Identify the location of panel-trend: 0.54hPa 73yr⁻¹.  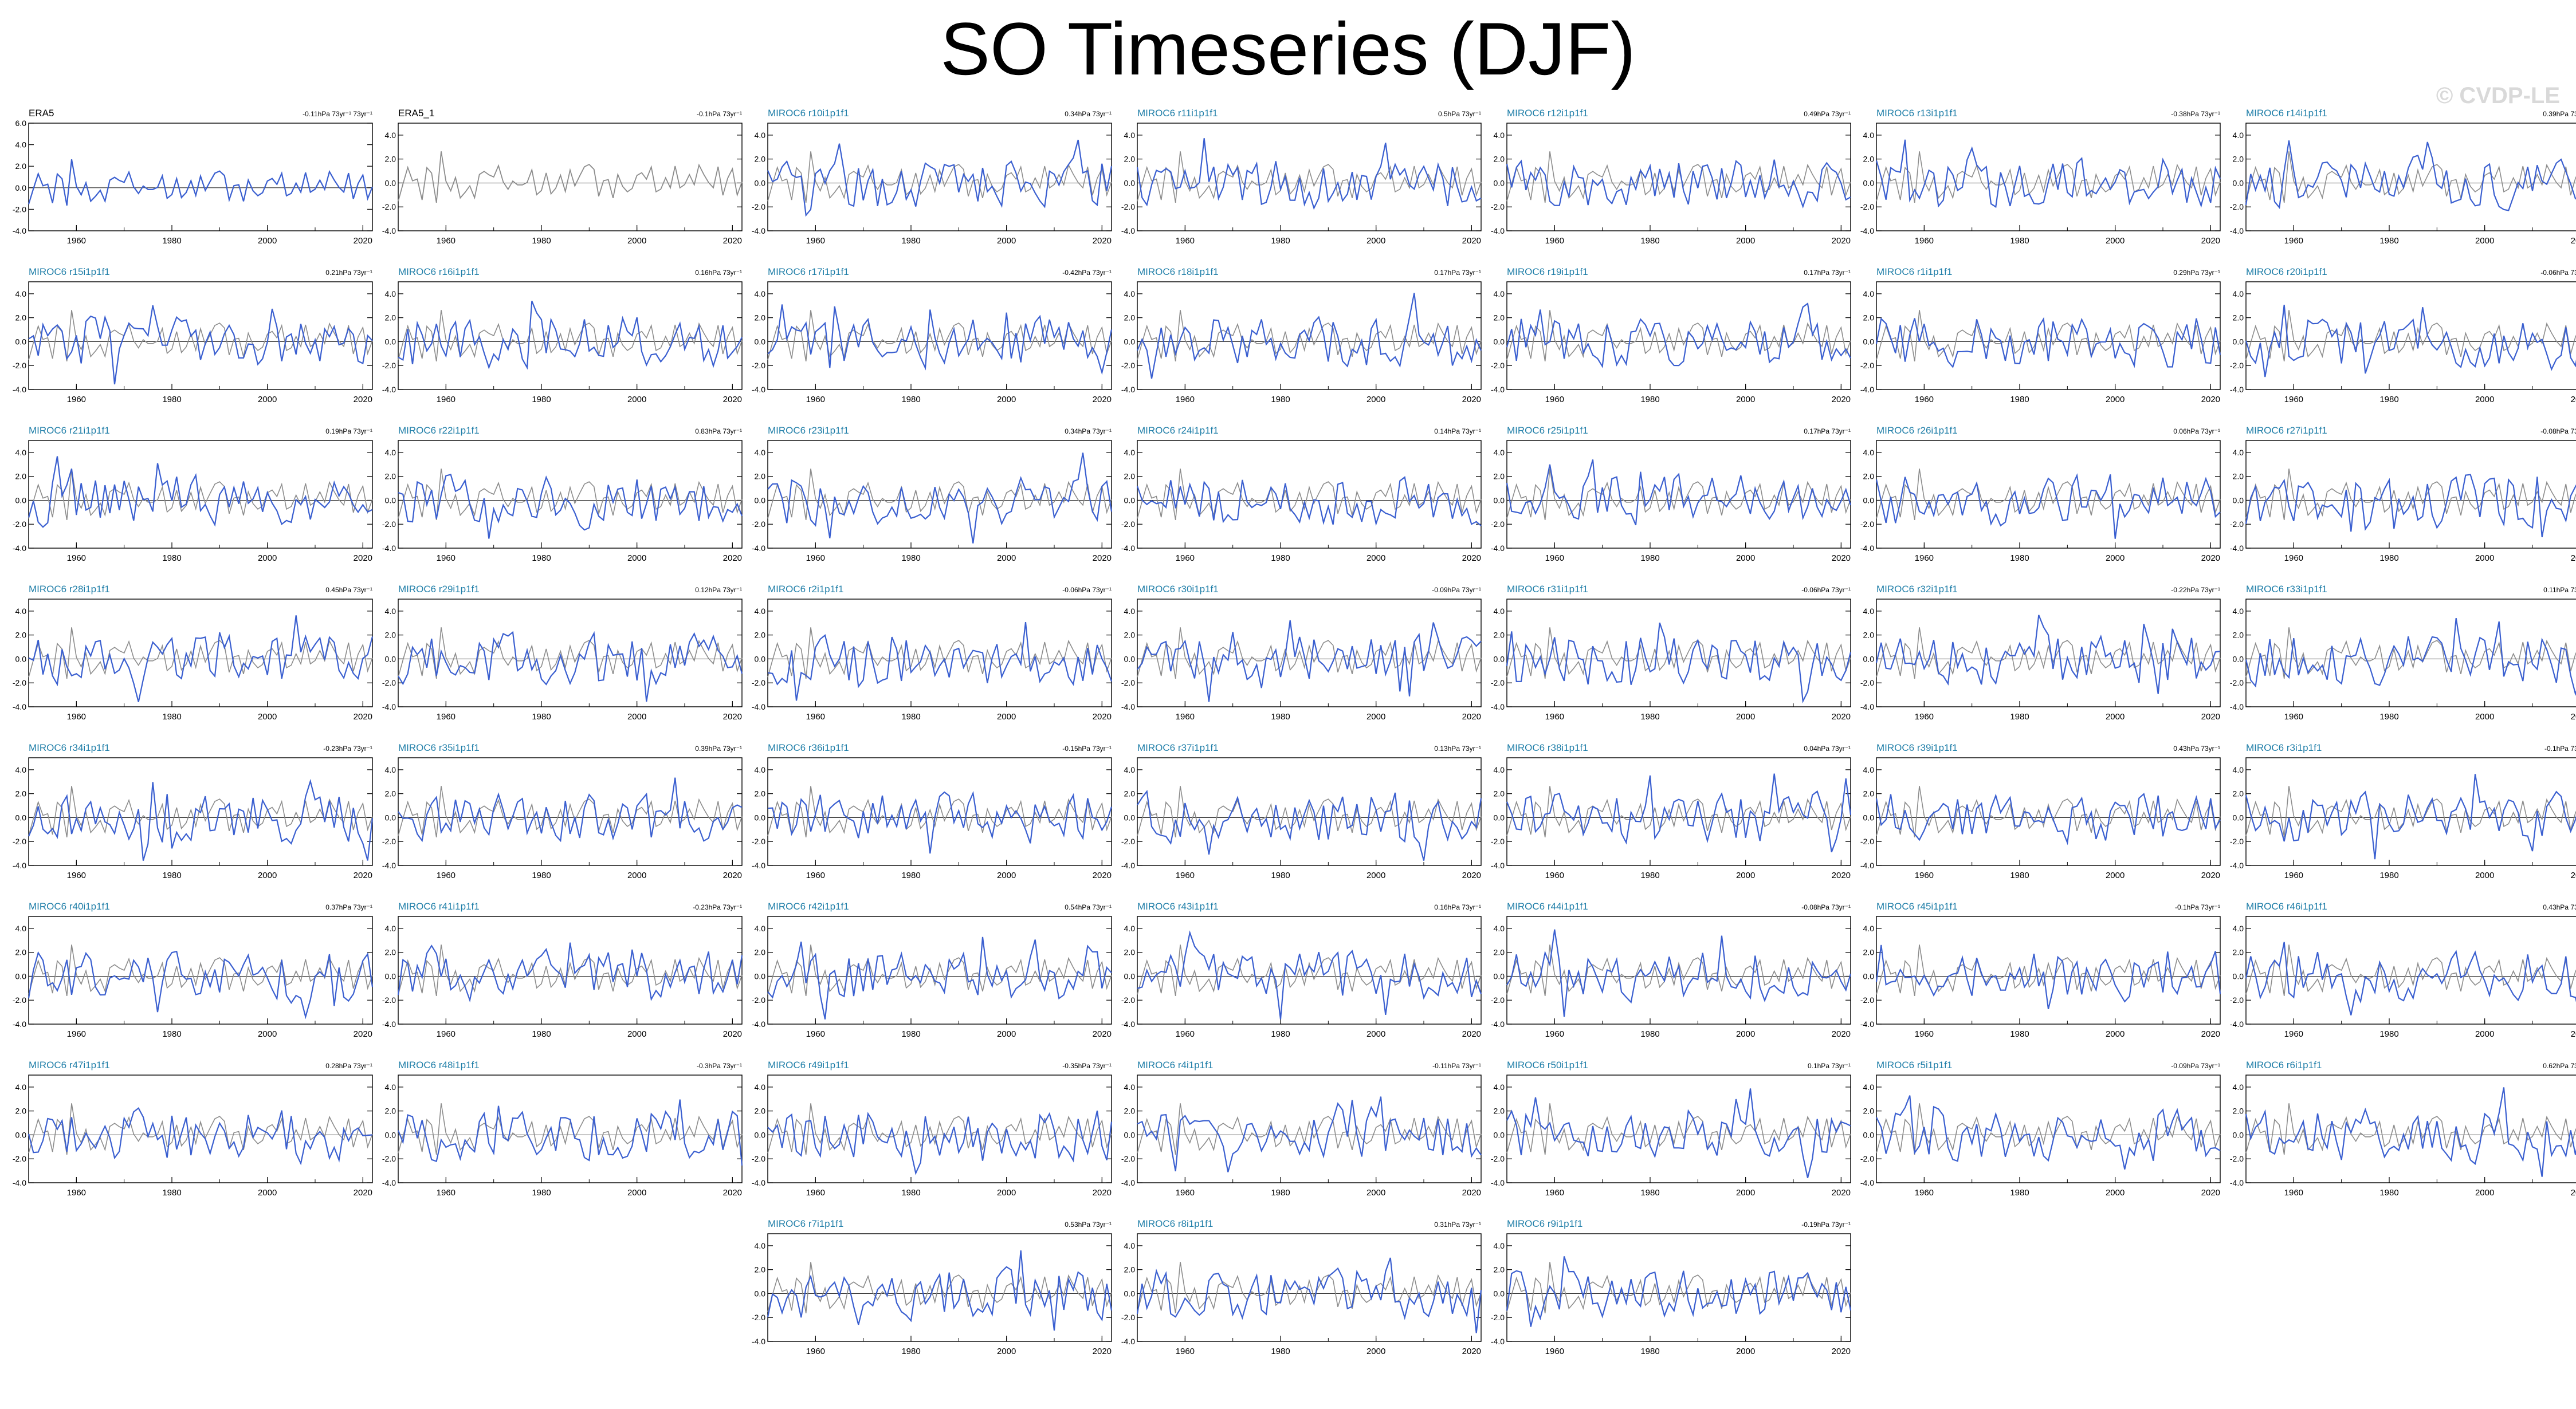
(1088, 907).